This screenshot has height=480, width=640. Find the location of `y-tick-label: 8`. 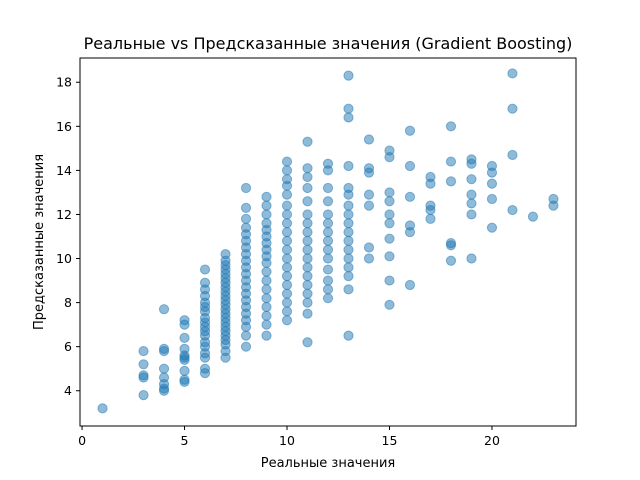

y-tick-label: 8 is located at coordinates (68, 302).